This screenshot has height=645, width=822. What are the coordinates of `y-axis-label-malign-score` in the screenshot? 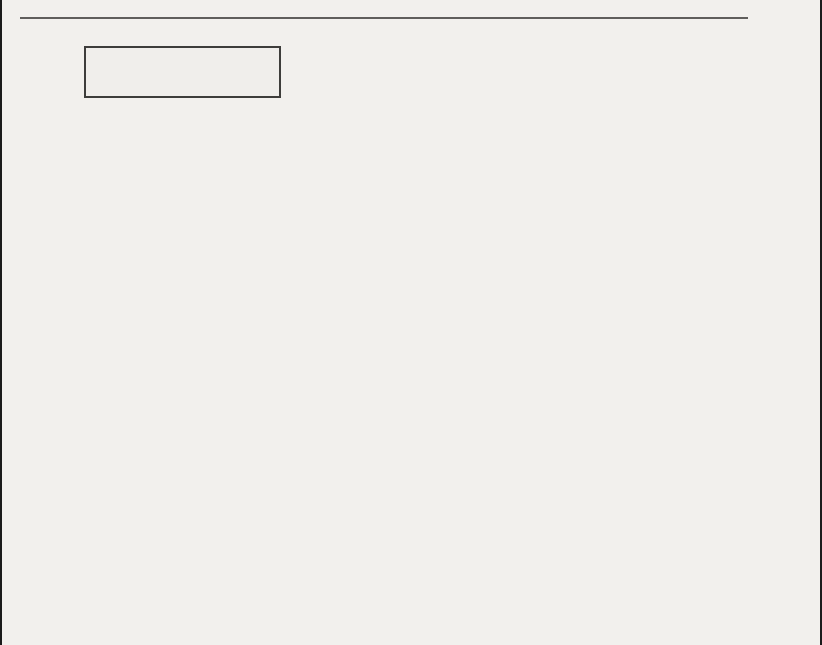 It's located at (19, 149).